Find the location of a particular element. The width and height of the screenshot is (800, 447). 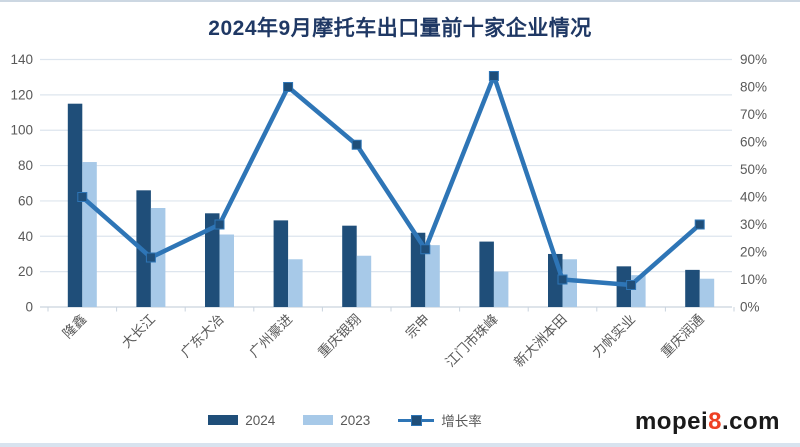

svg-text: 80% is located at coordinates (753, 87).